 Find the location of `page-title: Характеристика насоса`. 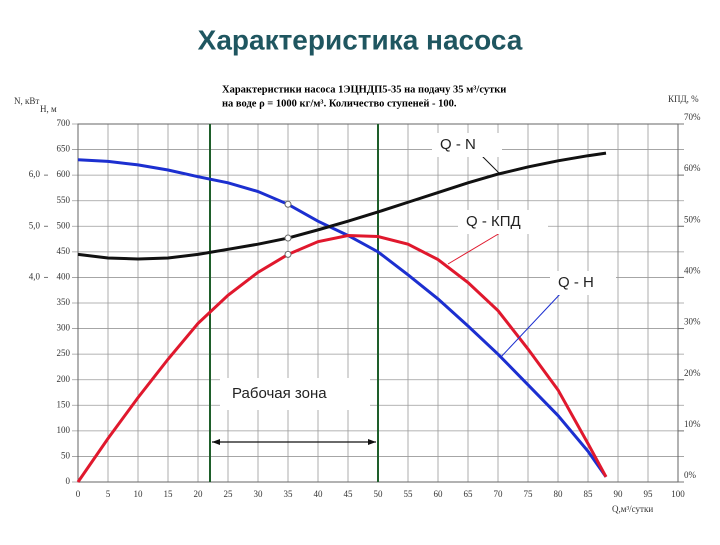

page-title: Характеристика насоса is located at coordinates (360, 39).